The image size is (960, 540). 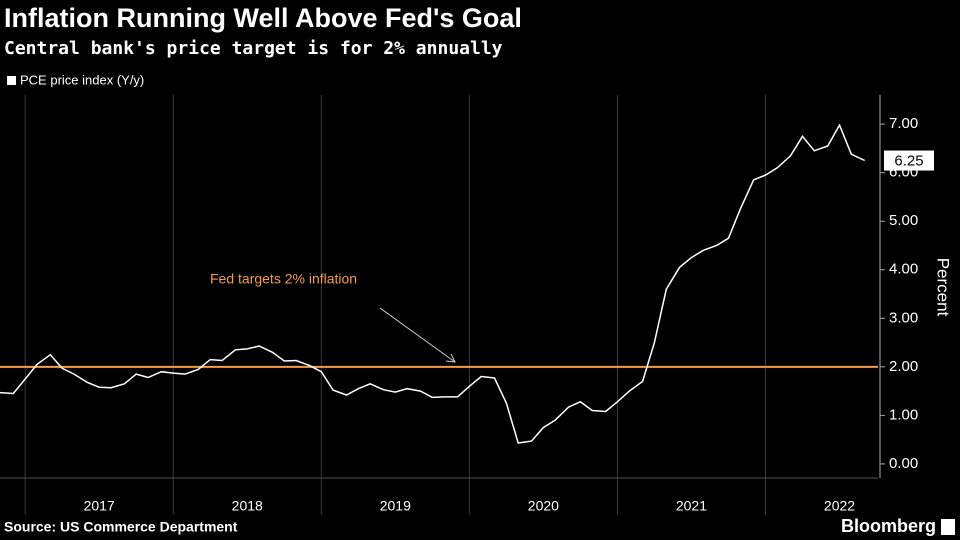 I want to click on annotation-arrowhead, so click(x=450, y=358).